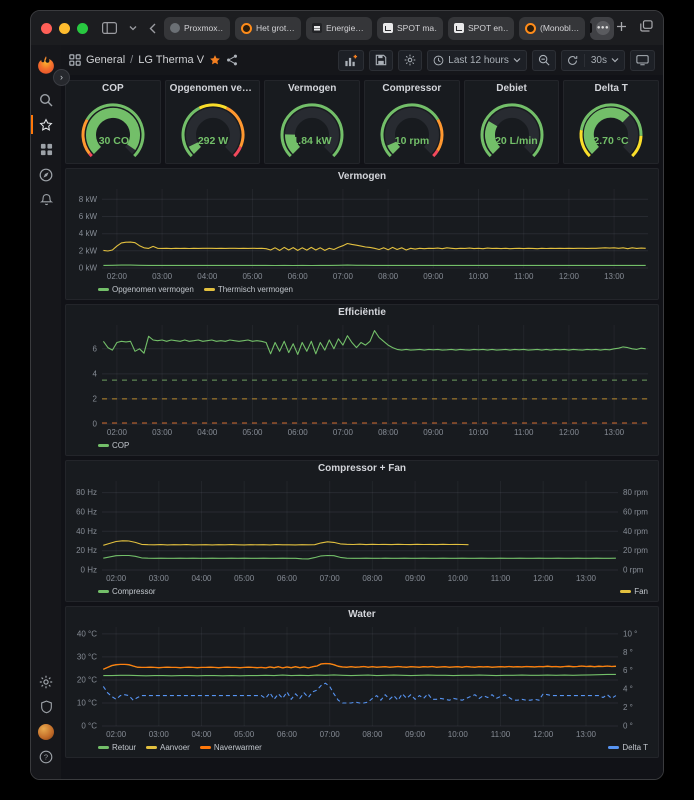 This screenshot has width=694, height=800. I want to click on svg-text: 8.20 L/min, so click(511, 141).